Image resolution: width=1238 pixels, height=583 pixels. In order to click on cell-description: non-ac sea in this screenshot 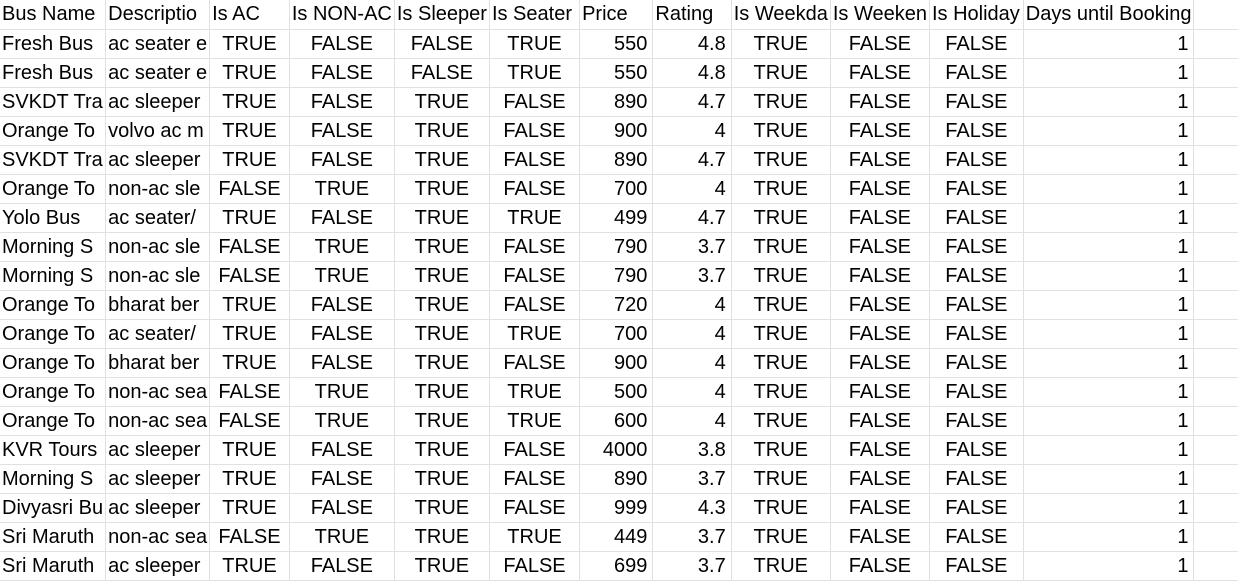, I will do `click(158, 392)`.